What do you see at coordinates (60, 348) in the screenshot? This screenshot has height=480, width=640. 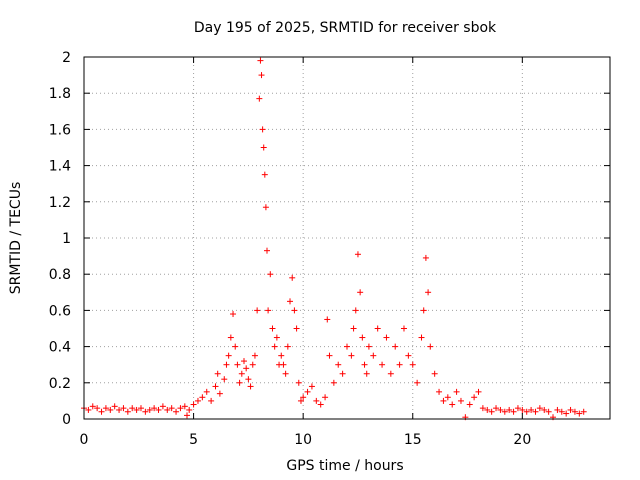 I see `y-tick-label: 0.4` at bounding box center [60, 348].